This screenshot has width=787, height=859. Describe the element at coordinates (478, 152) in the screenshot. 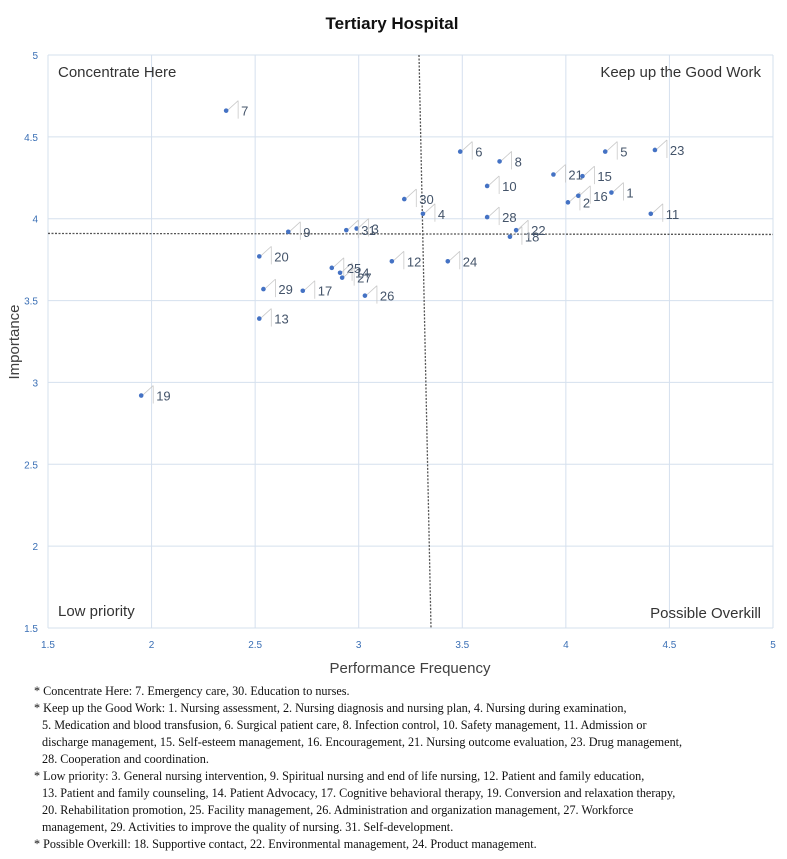

I see `point-label-6: 6` at that location.